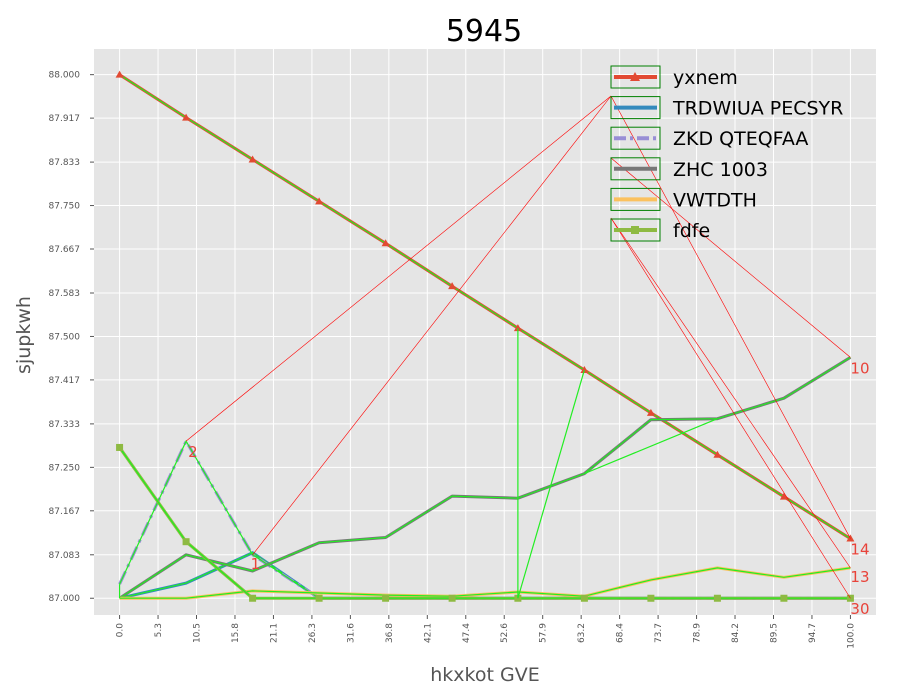  What do you see at coordinates (859, 577) in the screenshot?
I see `annotation-label: 13` at bounding box center [859, 577].